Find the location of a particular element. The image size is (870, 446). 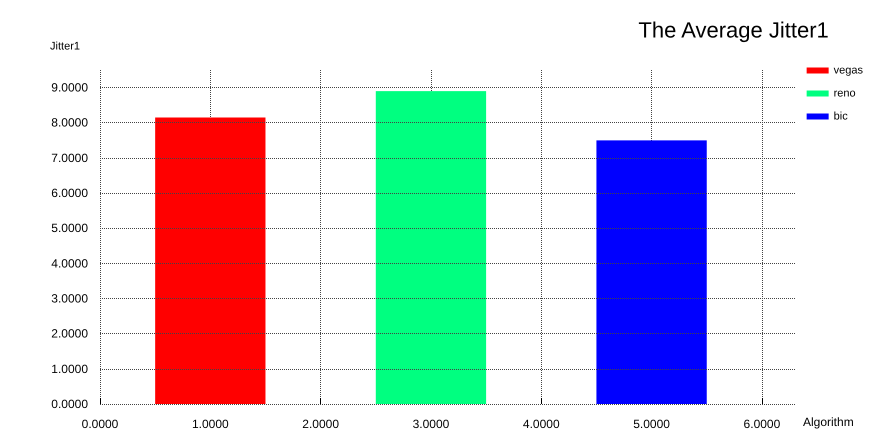

x-tick-label: 3.0000 is located at coordinates (431, 424).